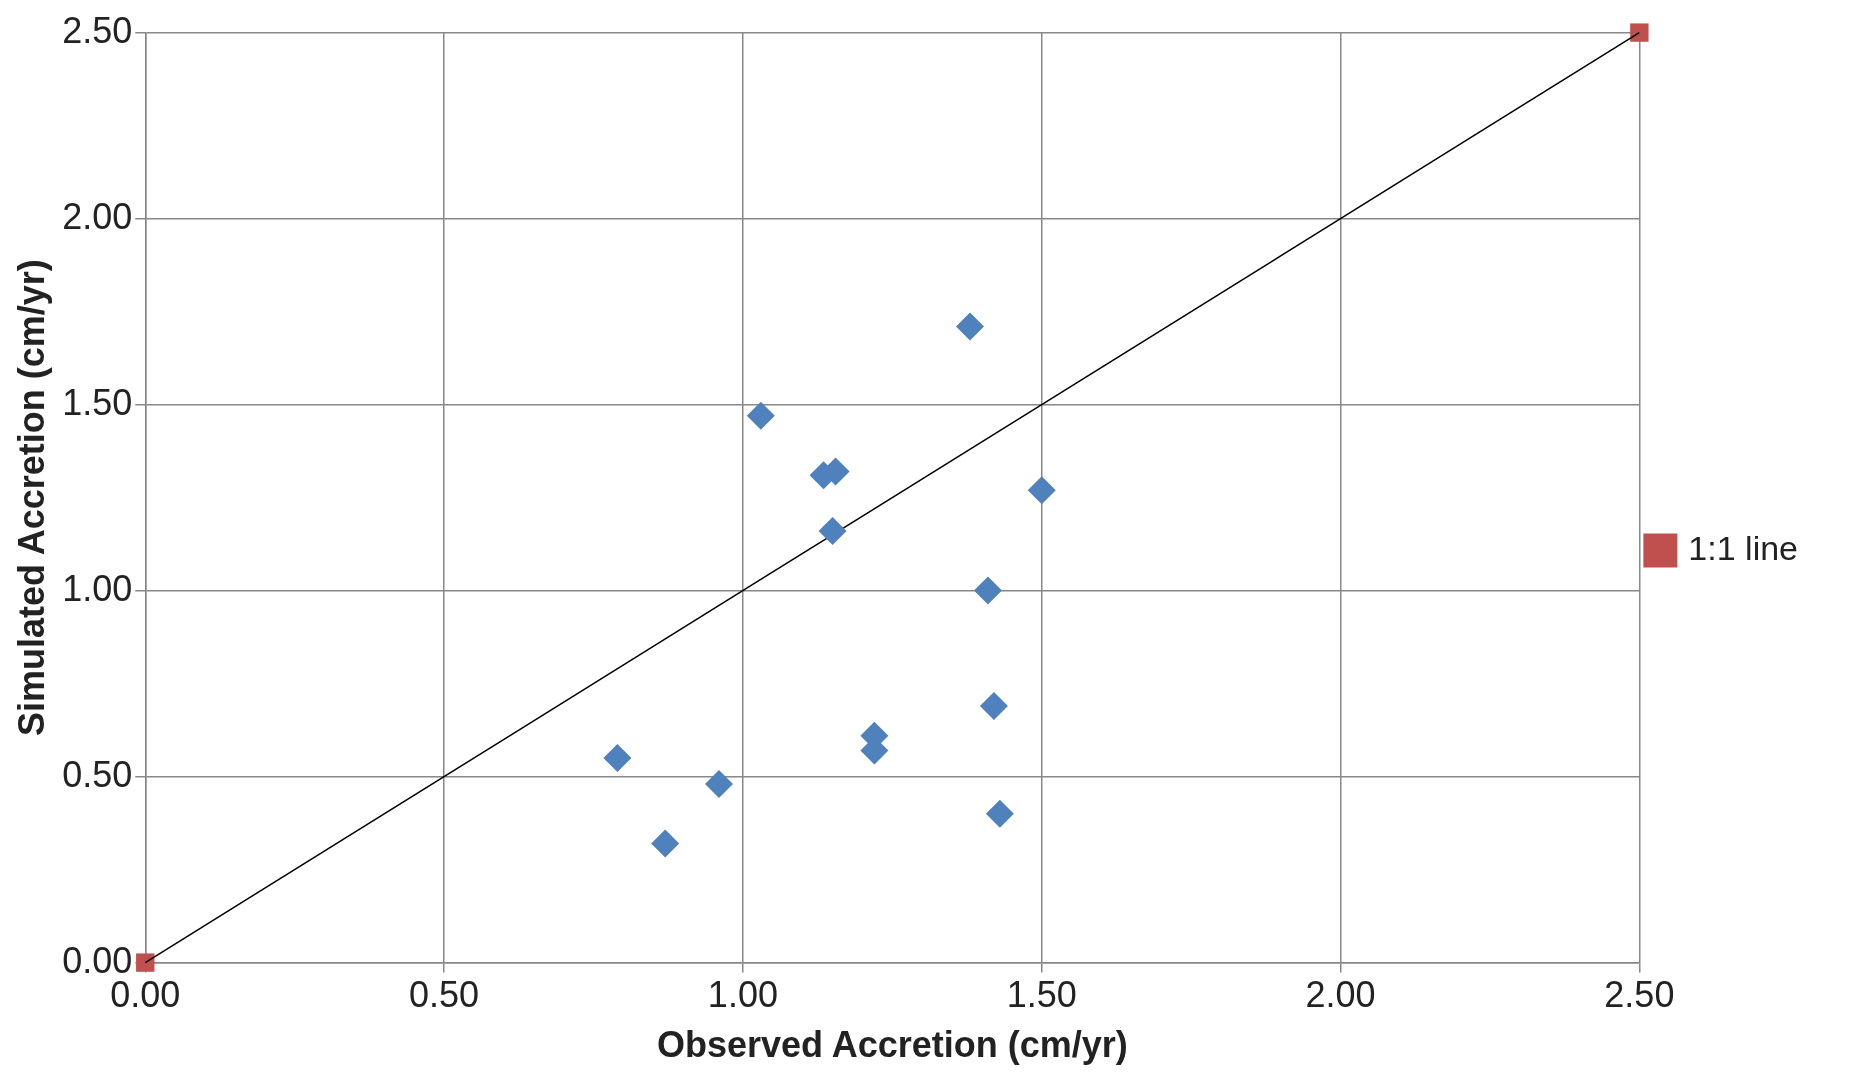 The width and height of the screenshot is (1854, 1085). I want to click on x-tick-label: 1.50, so click(1041, 995).